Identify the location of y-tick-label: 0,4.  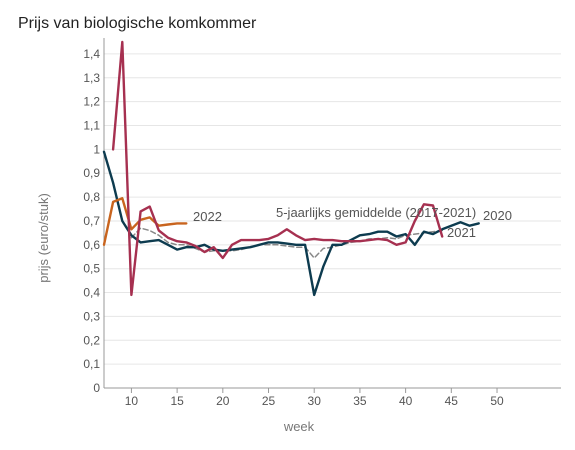
(91, 293).